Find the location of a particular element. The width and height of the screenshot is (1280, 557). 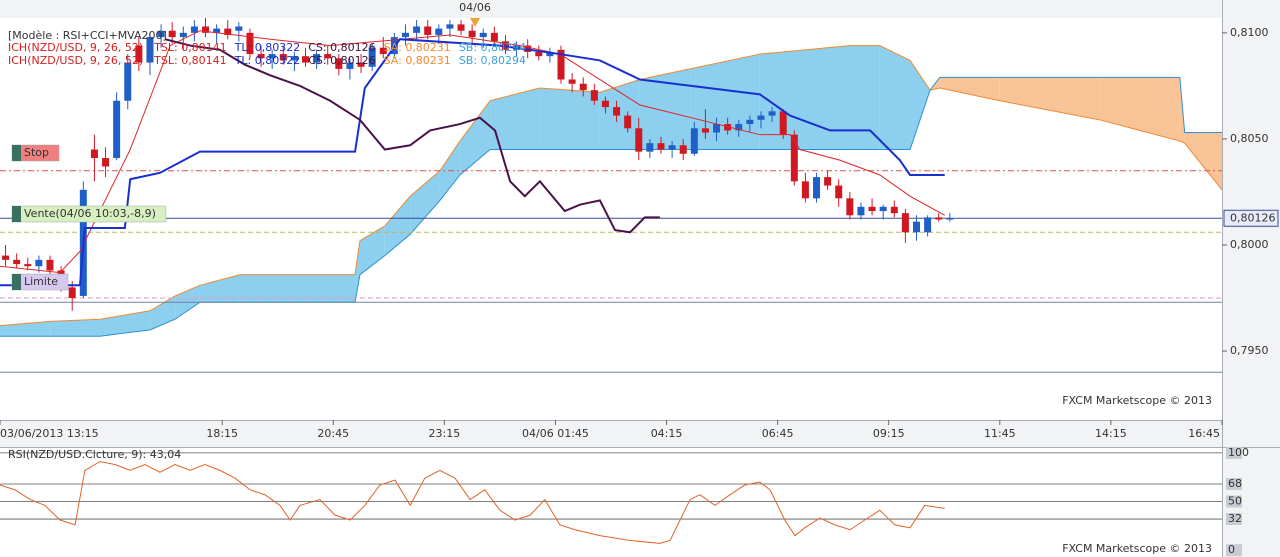

y-tick-label: 0,7950 is located at coordinates (1249, 350).